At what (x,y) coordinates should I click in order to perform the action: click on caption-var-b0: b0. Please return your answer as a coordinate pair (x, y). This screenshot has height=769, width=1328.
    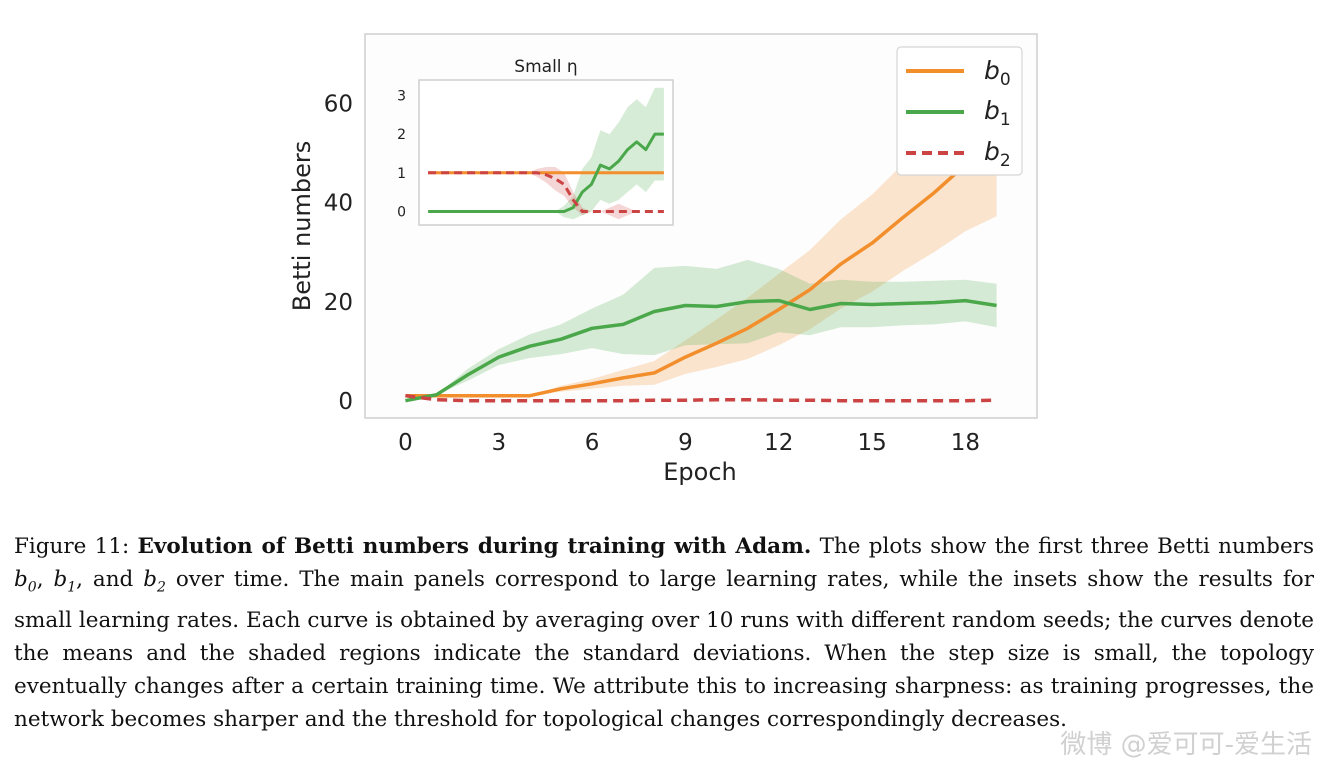
    Looking at the image, I should click on (25, 581).